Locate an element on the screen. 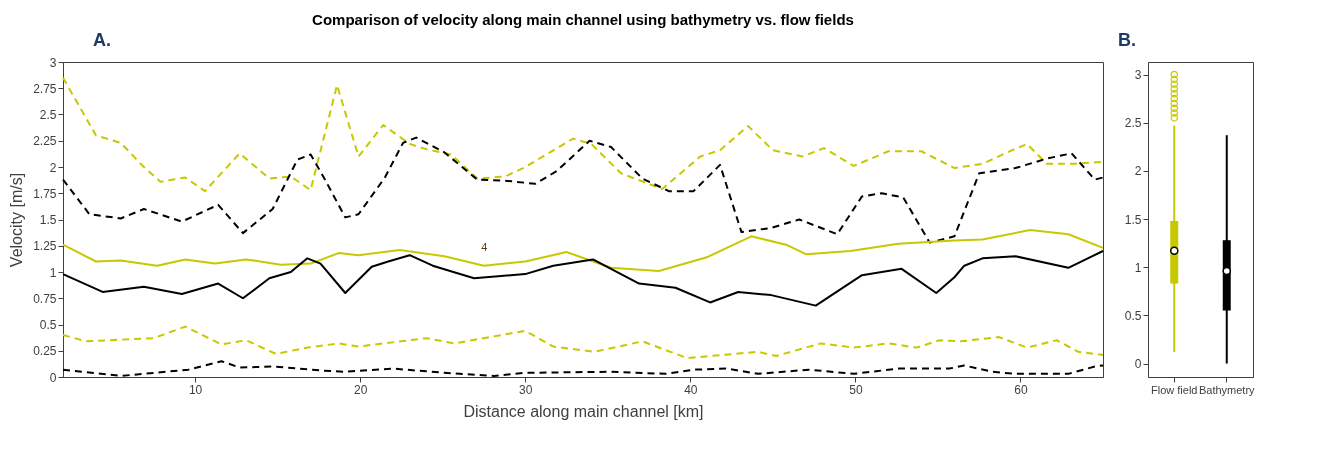 The height and width of the screenshot is (452, 1338). y-tick-label: 2.75 is located at coordinates (45, 88).